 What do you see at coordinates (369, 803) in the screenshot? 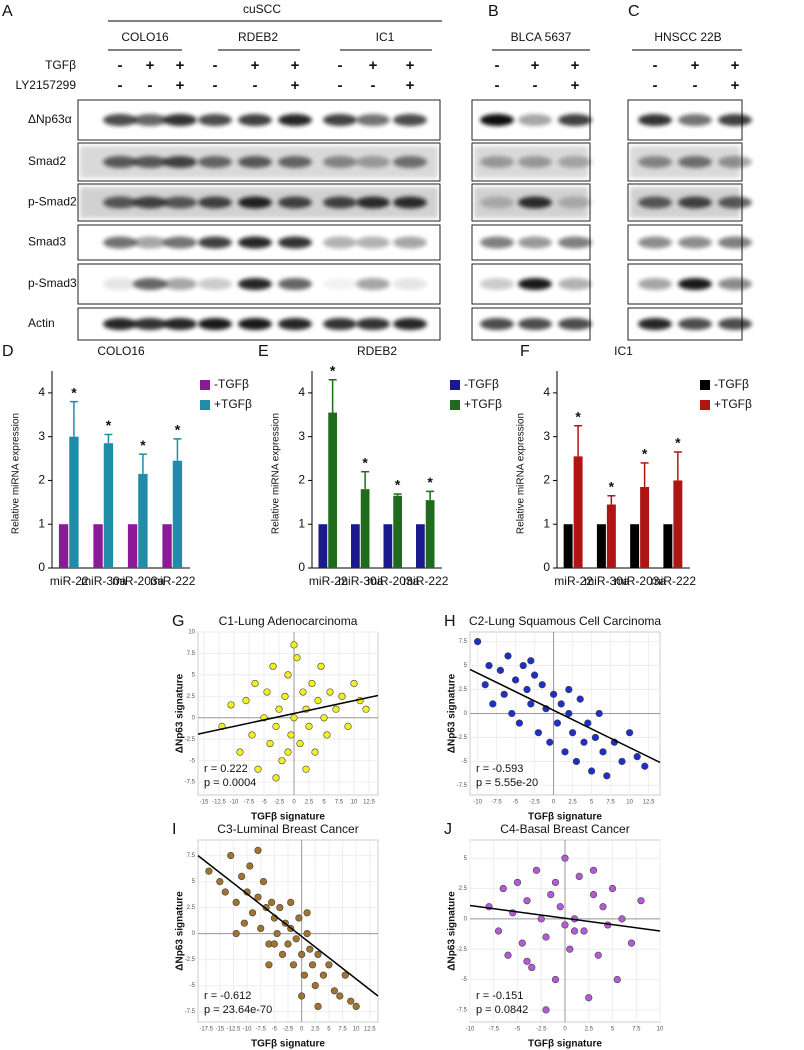
I see `x-tick-label: 12.5` at bounding box center [369, 803].